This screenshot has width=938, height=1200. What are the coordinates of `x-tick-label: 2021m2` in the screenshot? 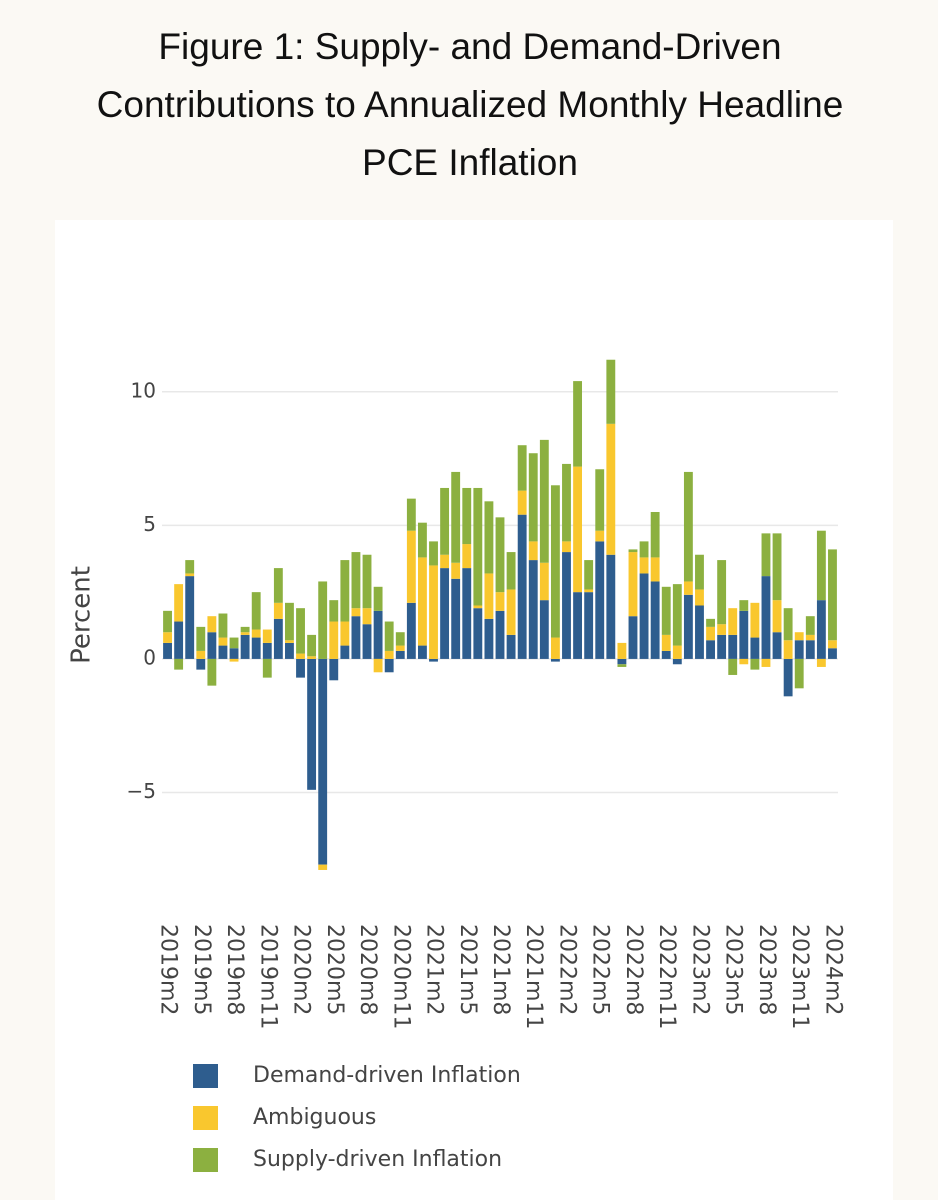 It's located at (434, 969).